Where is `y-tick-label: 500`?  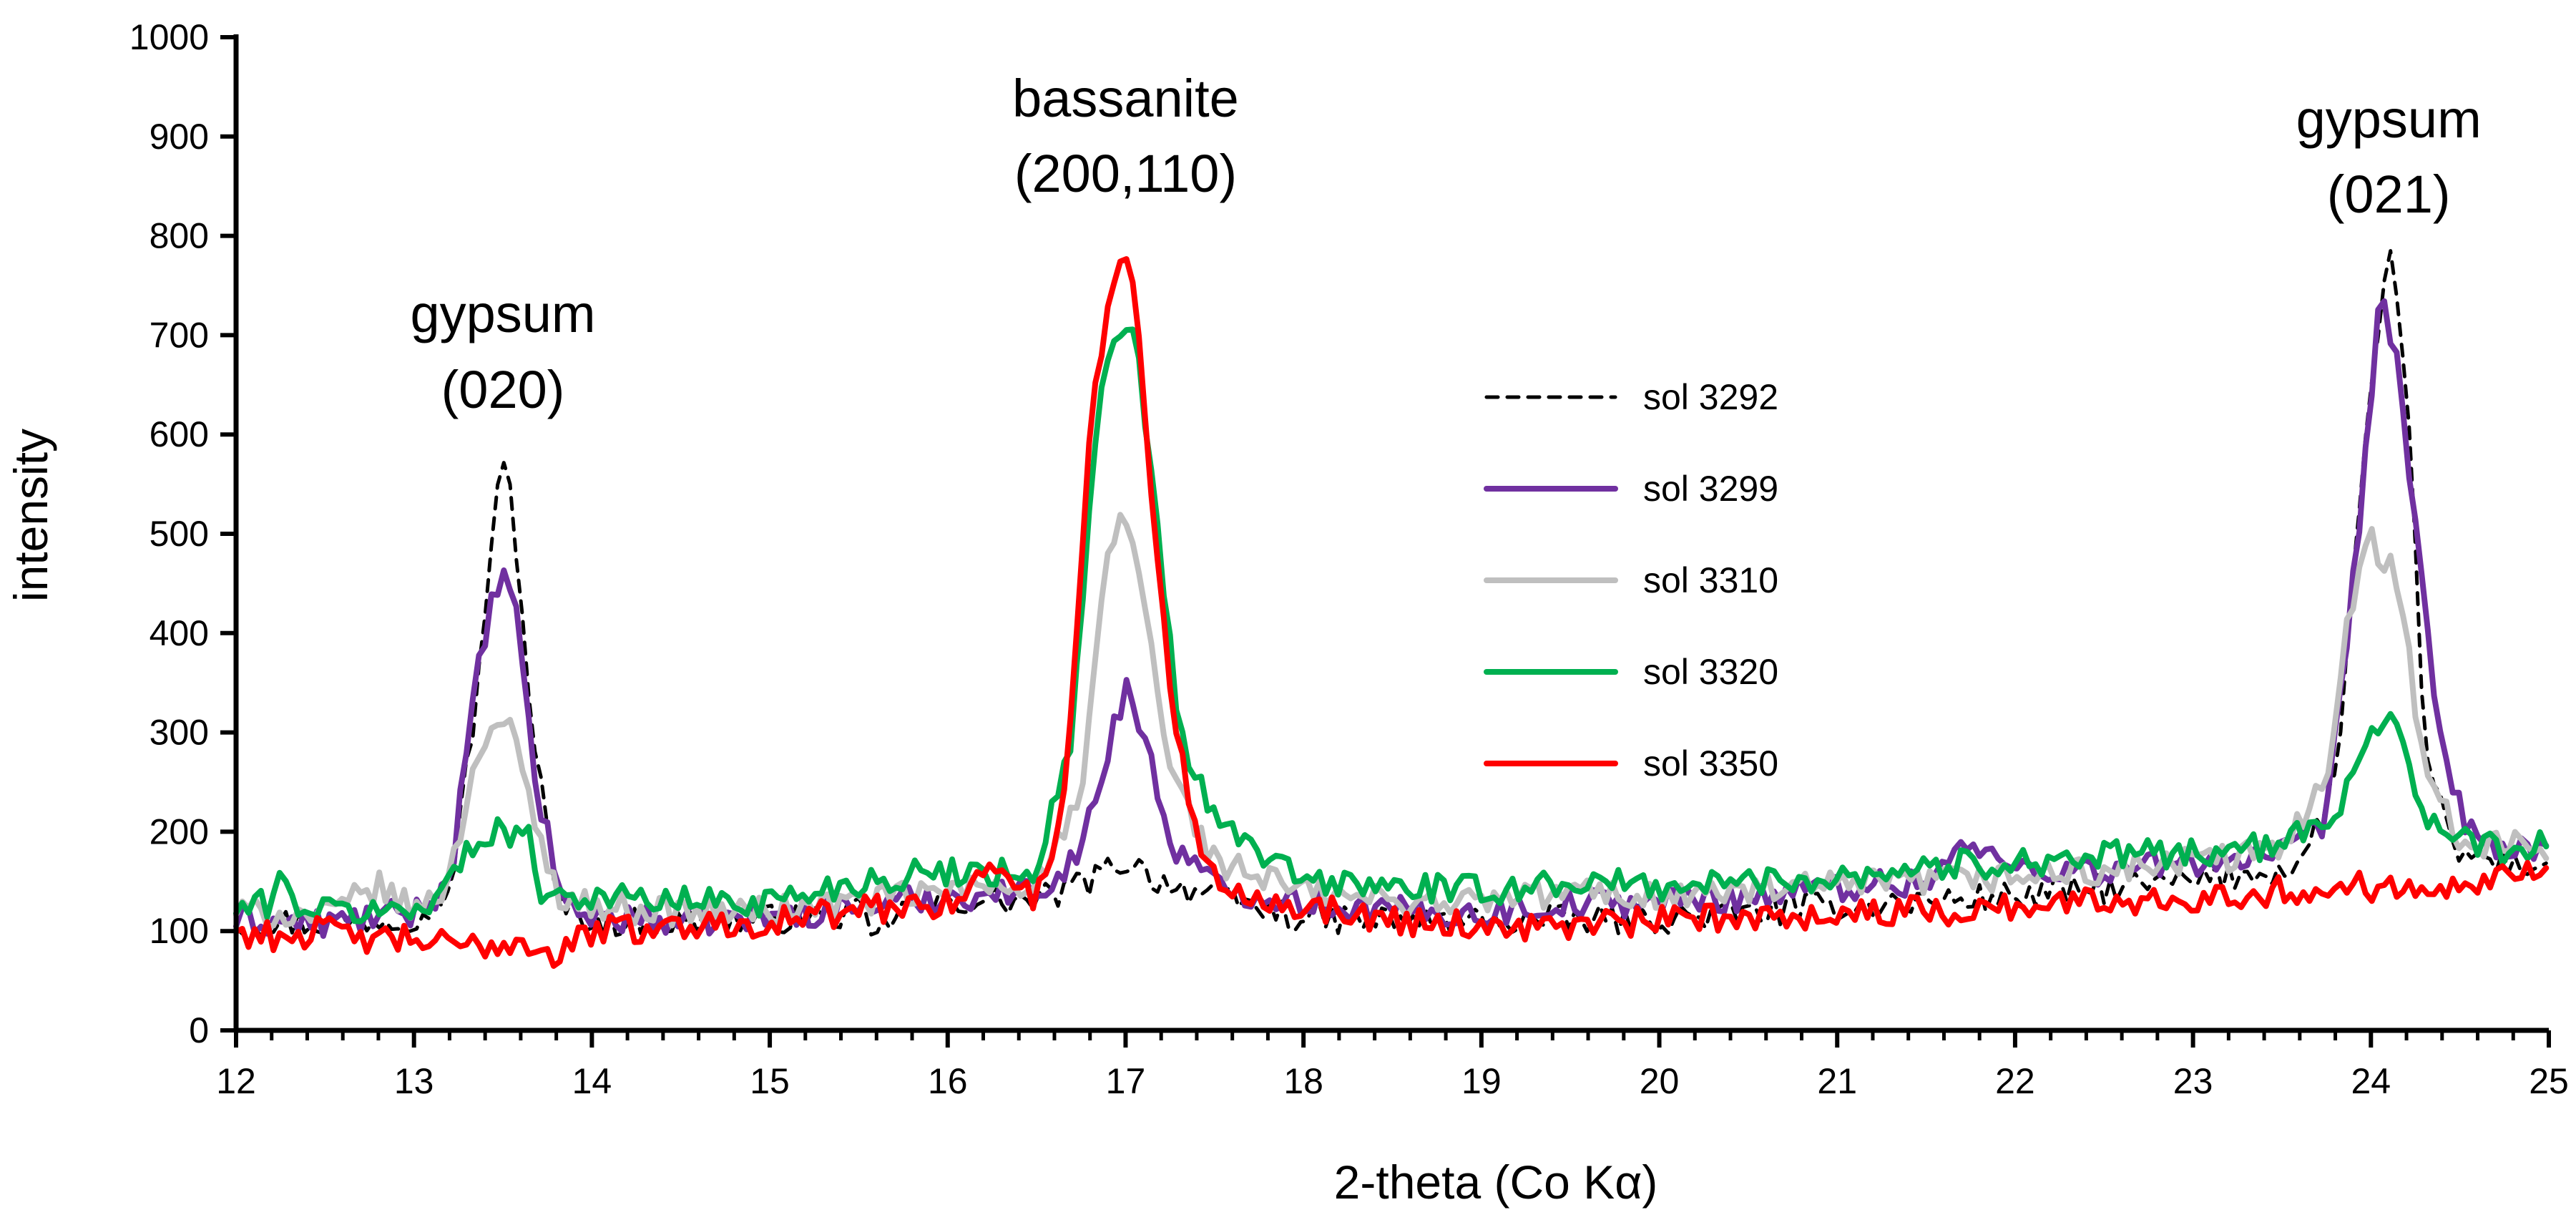 y-tick-label: 500 is located at coordinates (179, 534).